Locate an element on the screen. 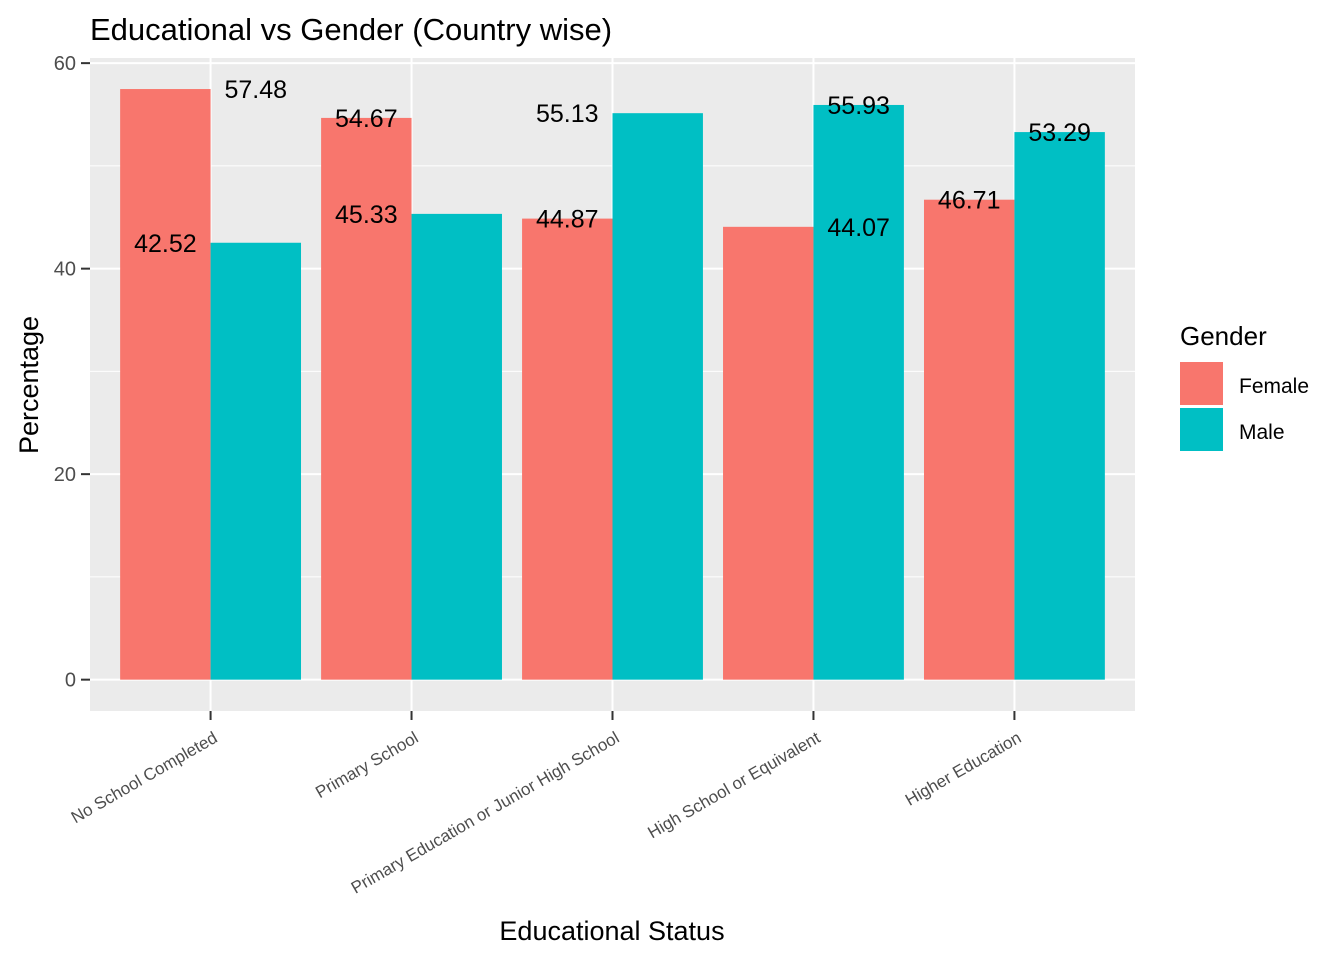  data-label: 44.87 is located at coordinates (567, 220).